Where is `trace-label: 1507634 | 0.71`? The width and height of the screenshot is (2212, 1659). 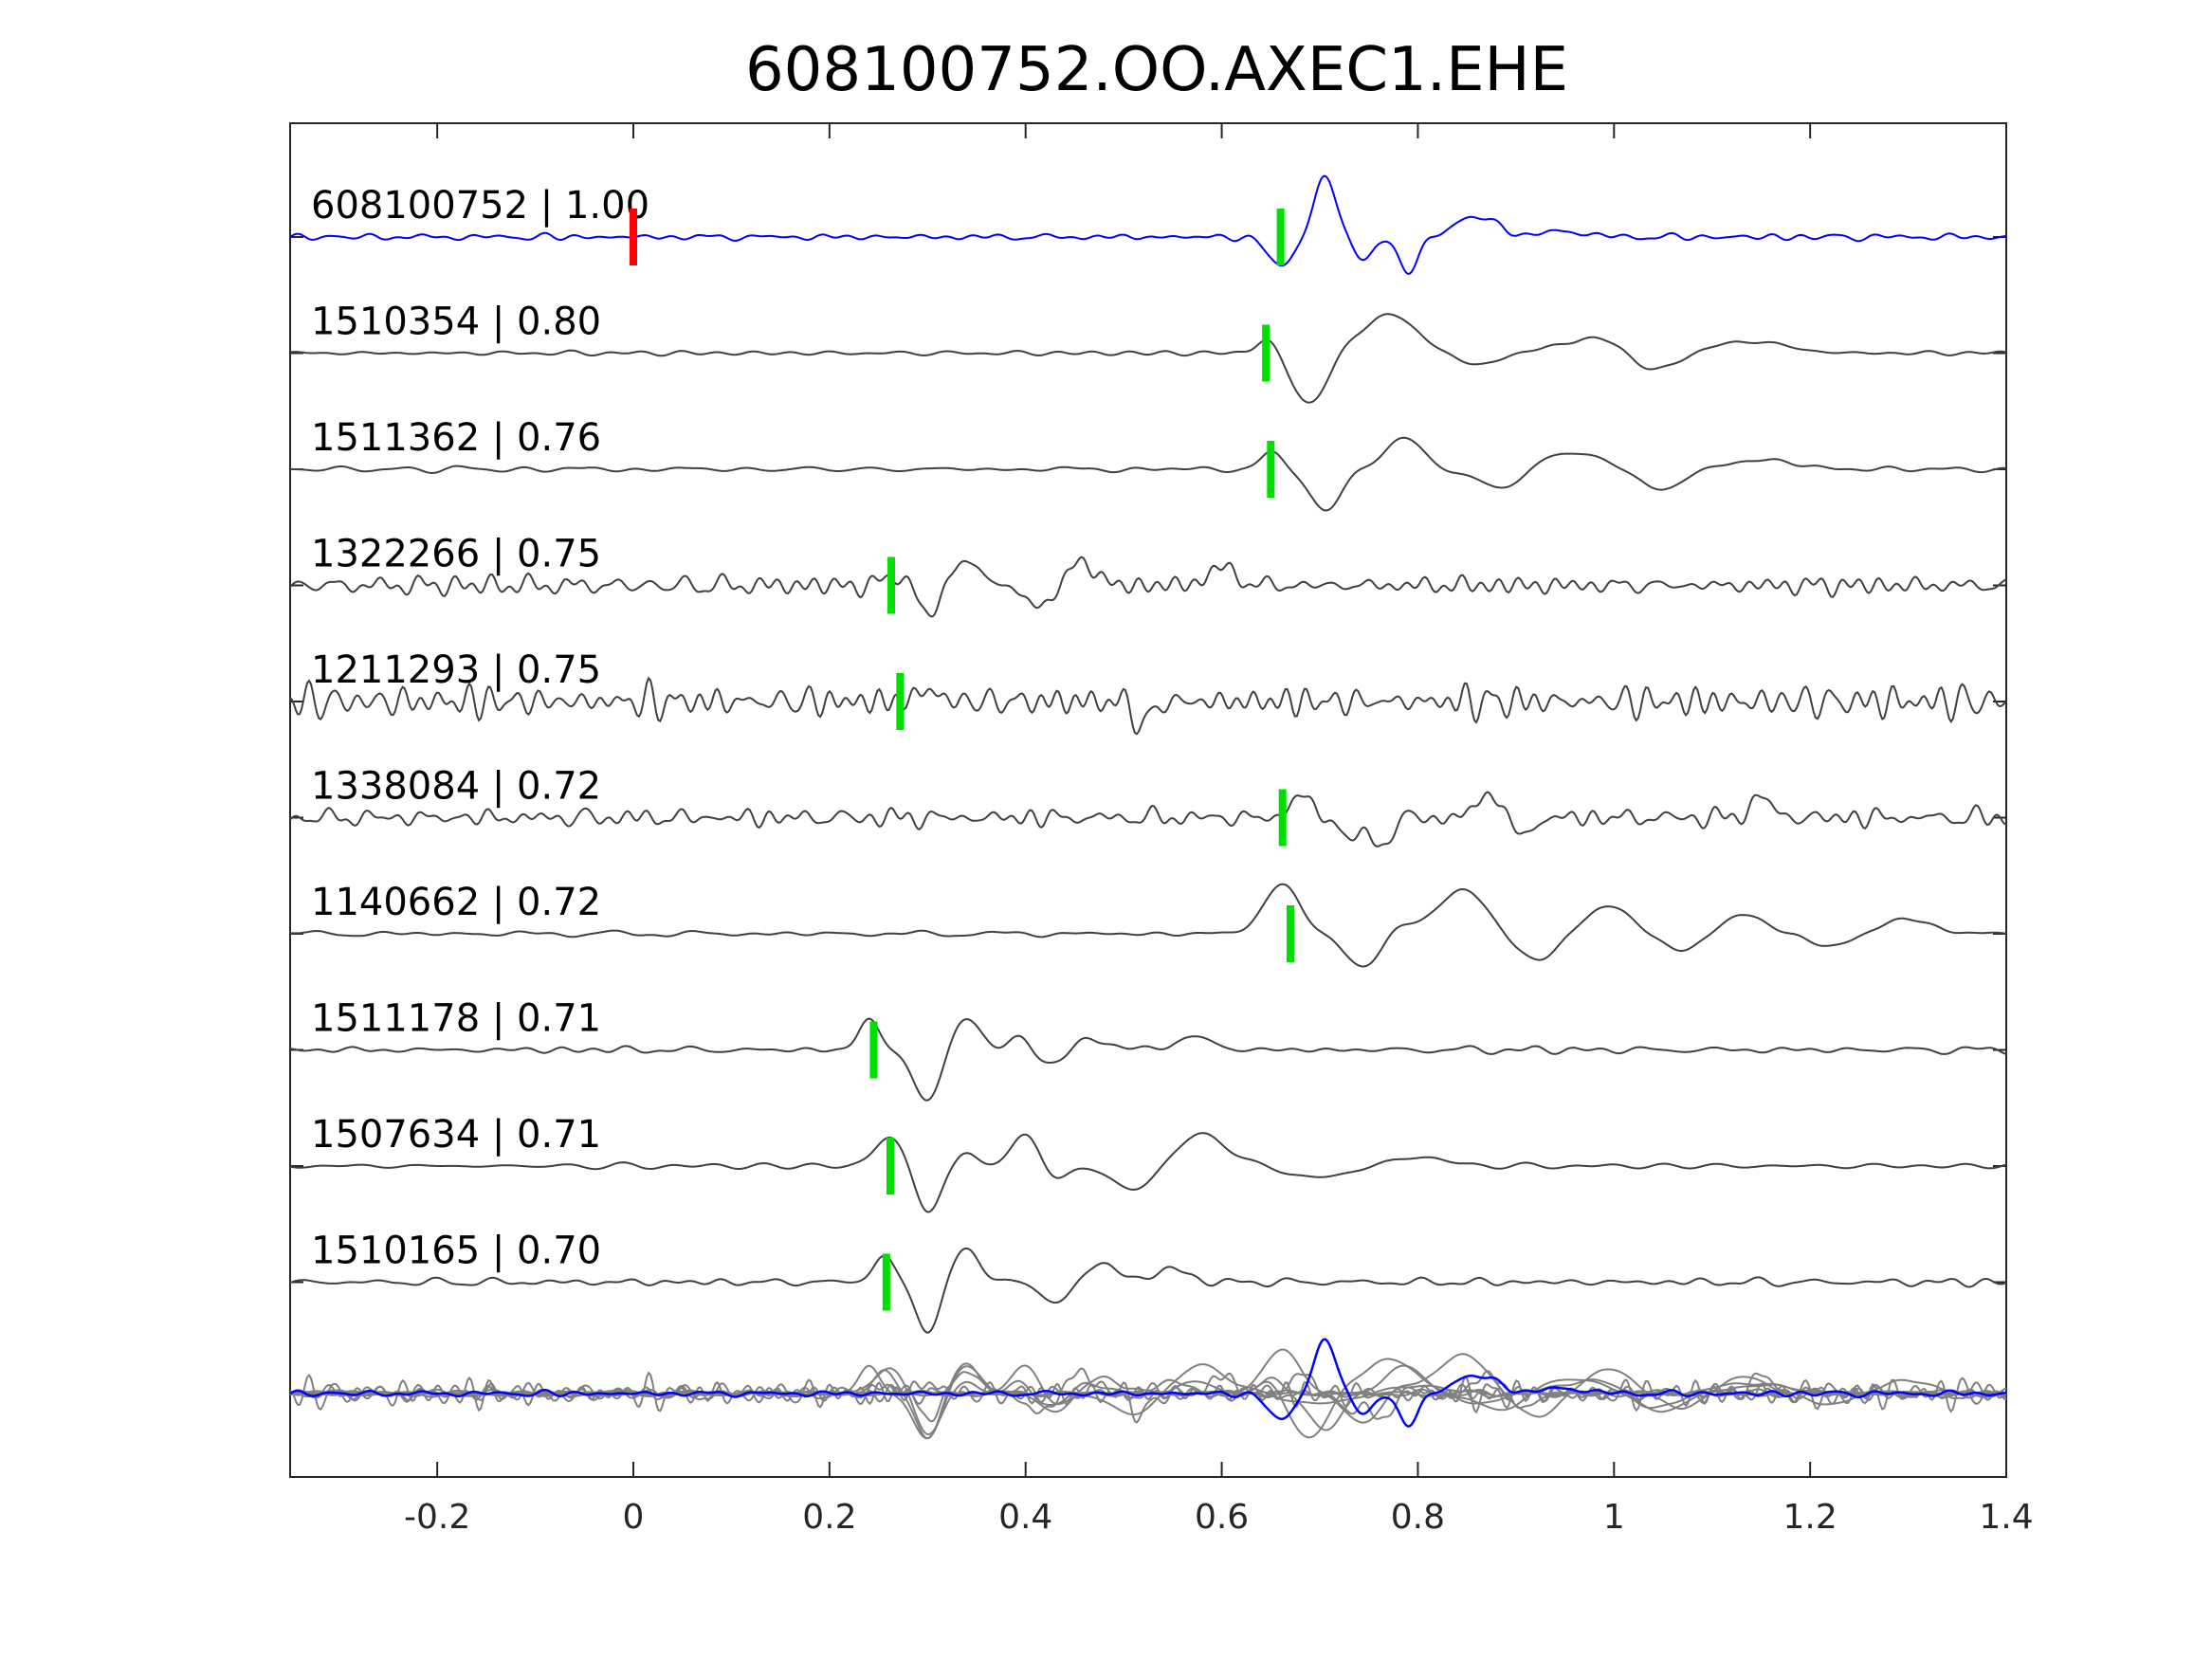
trace-label: 1507634 | 0.71 is located at coordinates (456, 1135).